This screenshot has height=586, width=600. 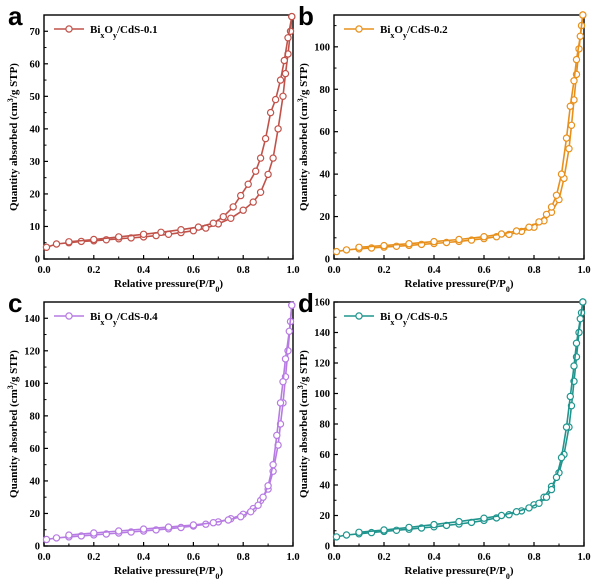 What do you see at coordinates (137, 30) in the screenshot?
I see `legend-text-part: /CdS-0.1` at bounding box center [137, 30].